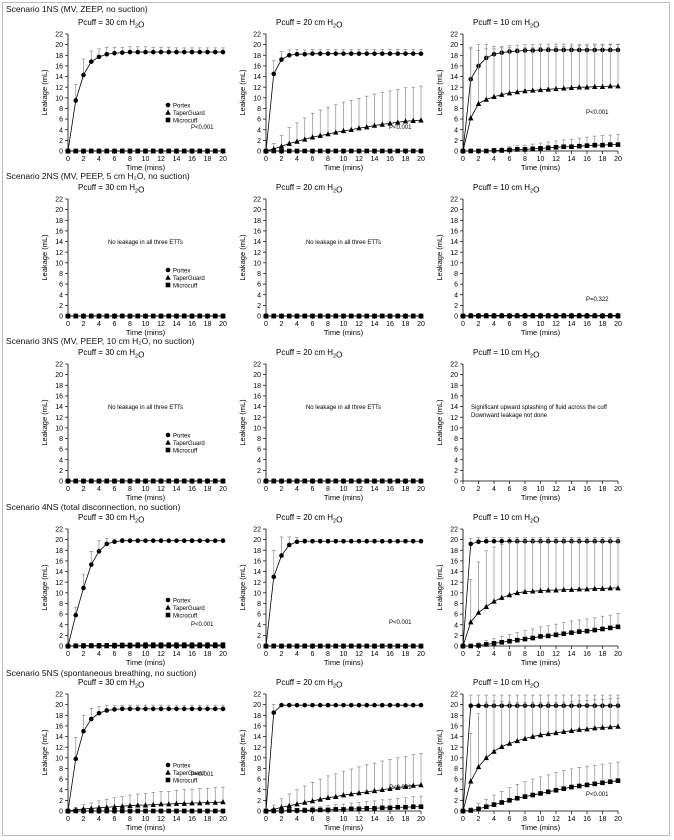 Image resolution: width=674 pixels, height=840 pixels. Describe the element at coordinates (572, 489) in the screenshot. I see `x-tick-label: 14` at that location.